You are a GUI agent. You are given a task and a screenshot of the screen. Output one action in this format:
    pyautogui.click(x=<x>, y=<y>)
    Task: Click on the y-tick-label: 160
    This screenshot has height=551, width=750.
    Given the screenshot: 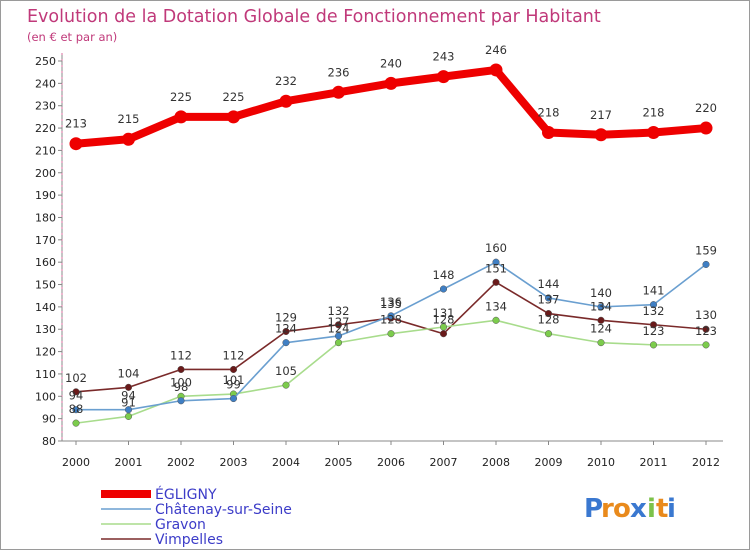 What is the action you would take?
    pyautogui.click(x=45, y=262)
    